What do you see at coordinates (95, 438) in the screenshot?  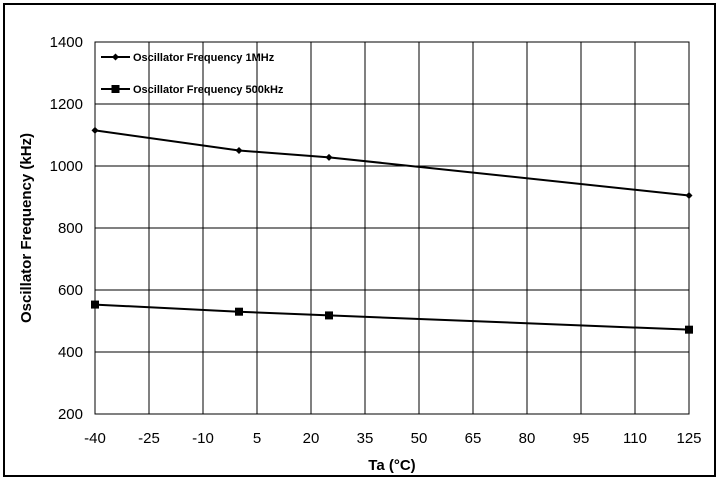 I see `x-tick-label: -40` at bounding box center [95, 438].